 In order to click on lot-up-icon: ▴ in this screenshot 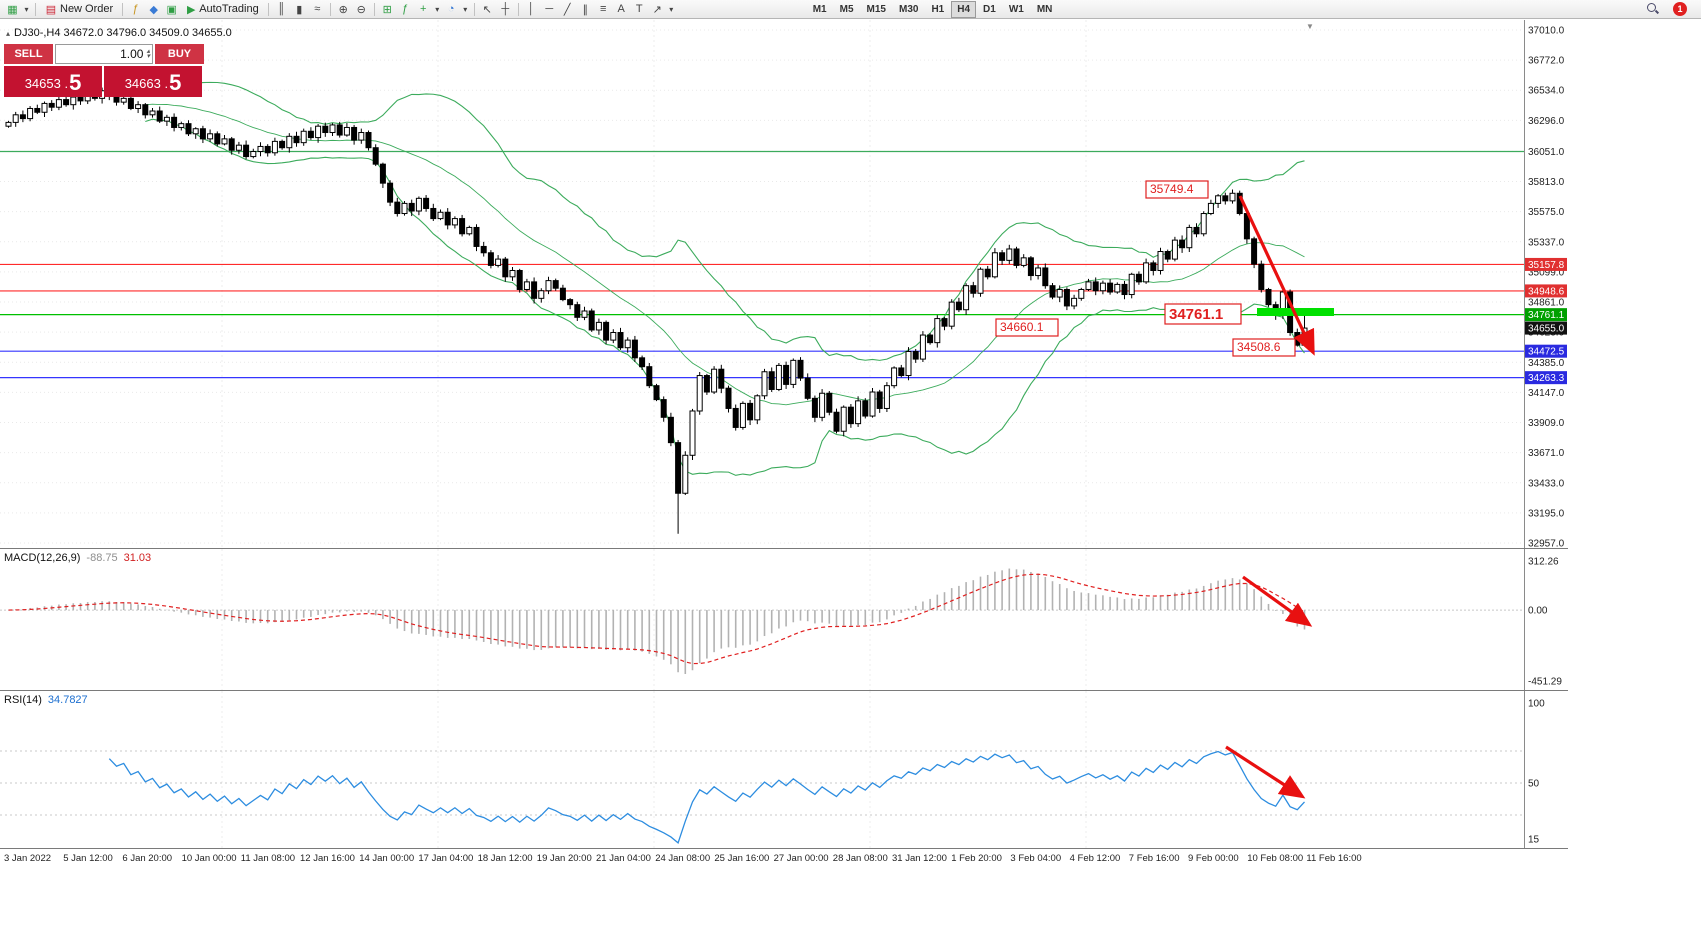, I will do `click(148, 51)`.